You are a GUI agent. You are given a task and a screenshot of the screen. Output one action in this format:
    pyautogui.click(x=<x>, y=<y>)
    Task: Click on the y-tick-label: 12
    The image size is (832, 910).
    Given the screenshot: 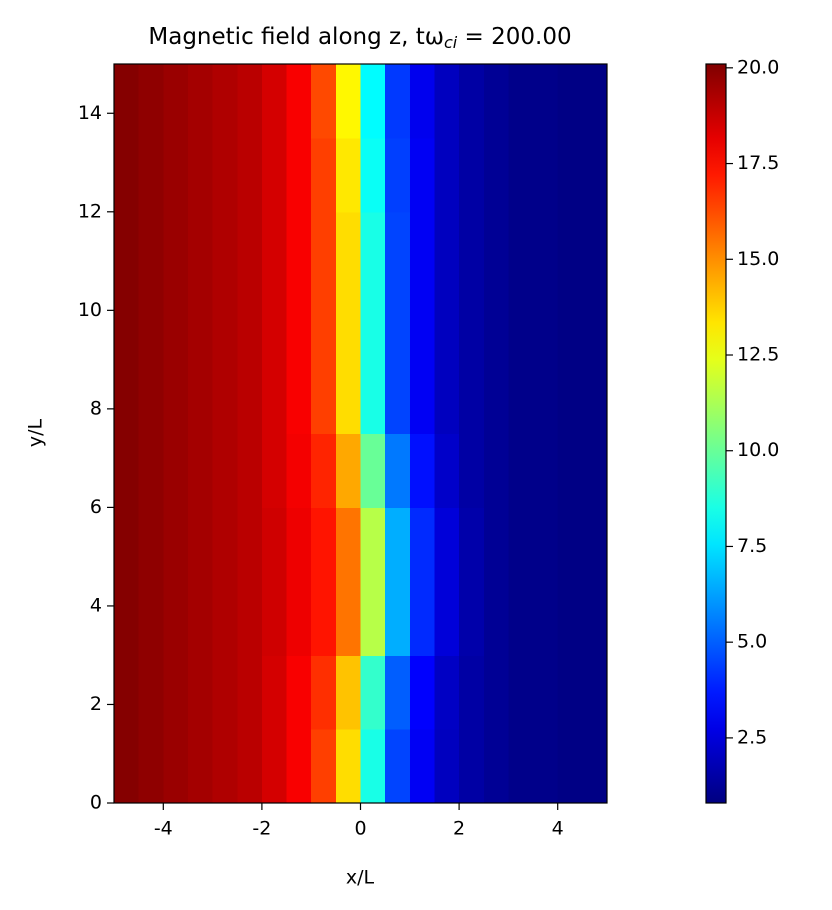 What is the action you would take?
    pyautogui.click(x=90, y=211)
    